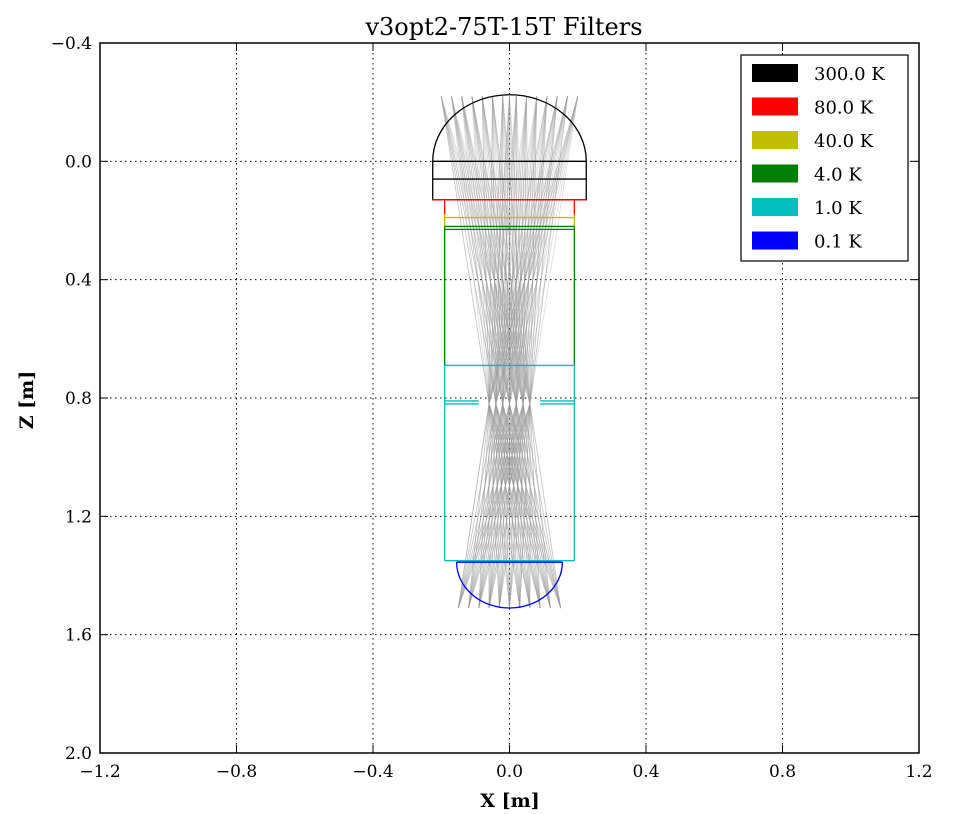 The height and width of the screenshot is (814, 959). Describe the element at coordinates (71, 44) in the screenshot. I see `y-tick-label: −0.4` at that location.